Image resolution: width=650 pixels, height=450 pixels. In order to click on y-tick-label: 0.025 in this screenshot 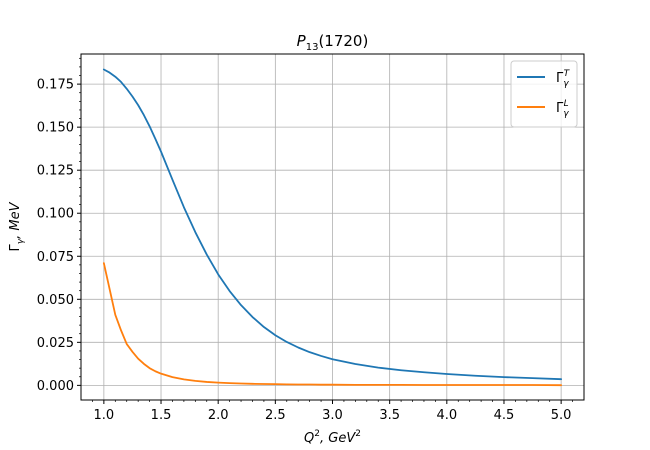, I will do `click(55, 343)`.